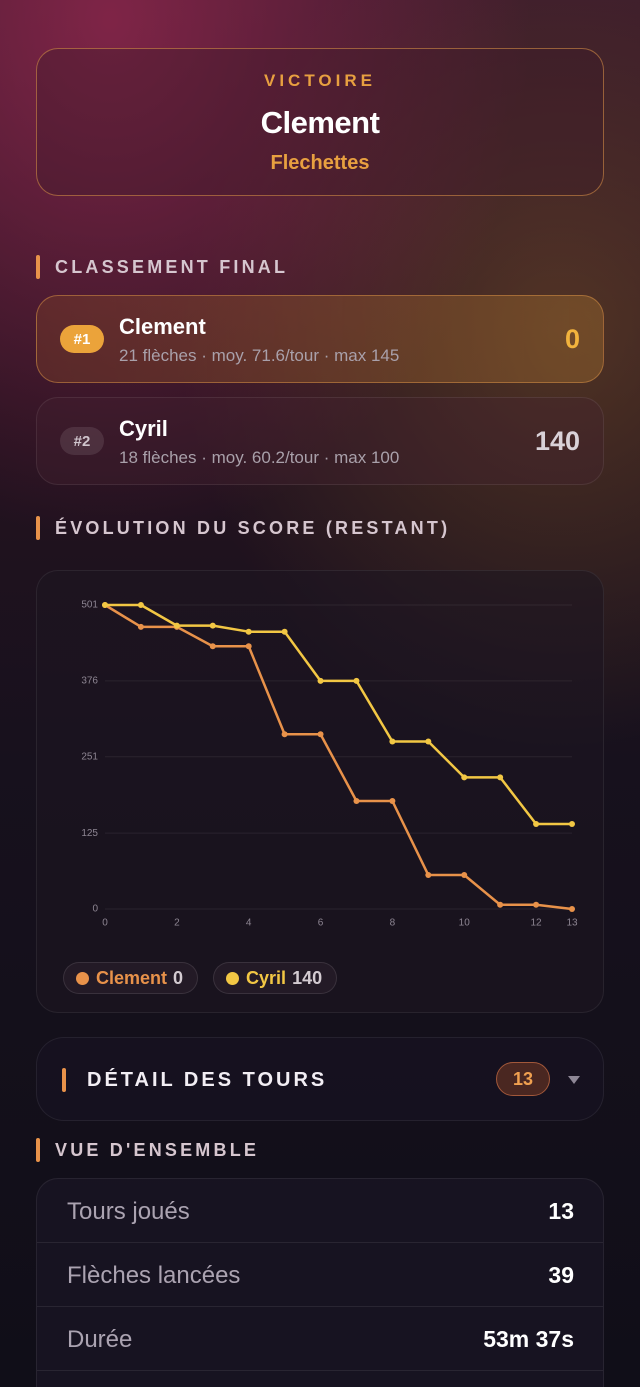 The width and height of the screenshot is (640, 1387). I want to click on y-tick-label: 0, so click(95, 909).